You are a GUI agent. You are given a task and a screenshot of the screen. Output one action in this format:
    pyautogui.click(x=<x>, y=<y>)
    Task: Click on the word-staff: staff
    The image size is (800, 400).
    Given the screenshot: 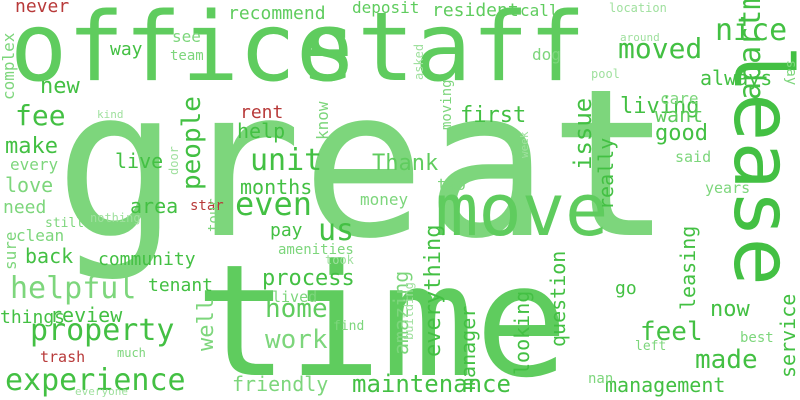 What is the action you would take?
    pyautogui.click(x=443, y=51)
    